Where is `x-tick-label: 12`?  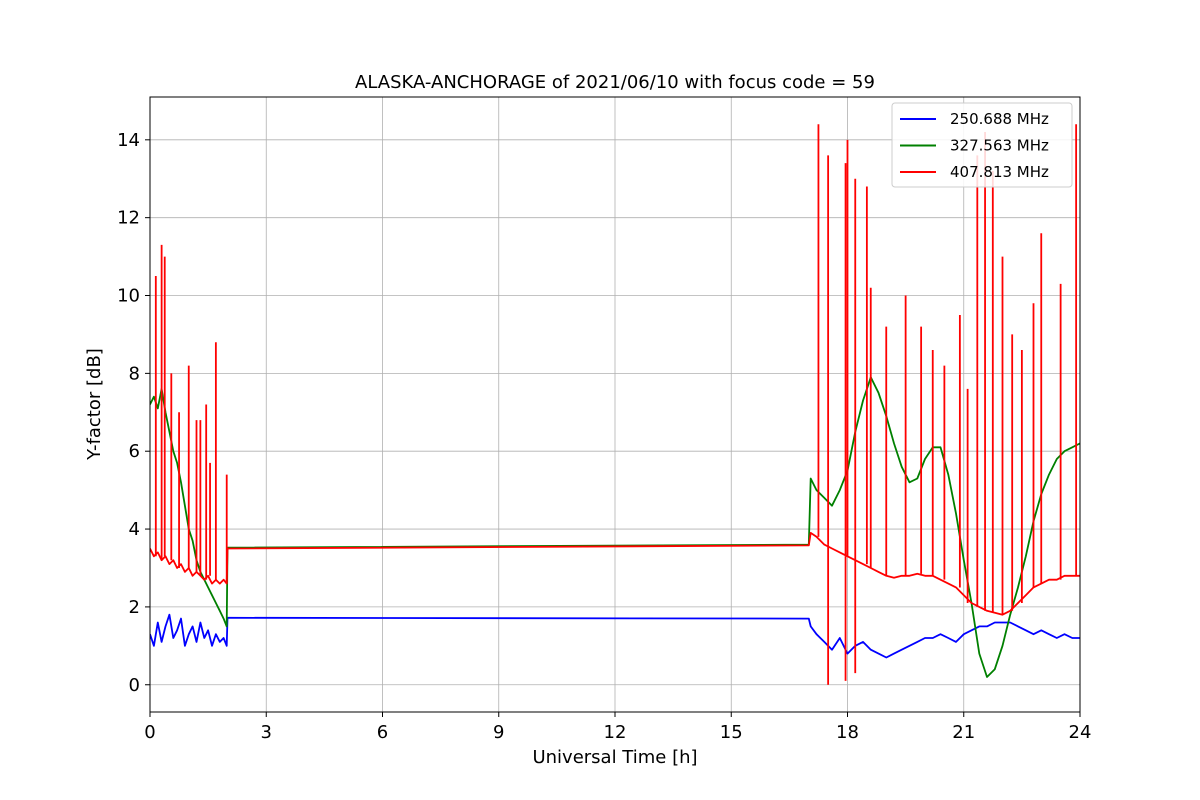 x-tick-label: 12 is located at coordinates (615, 732).